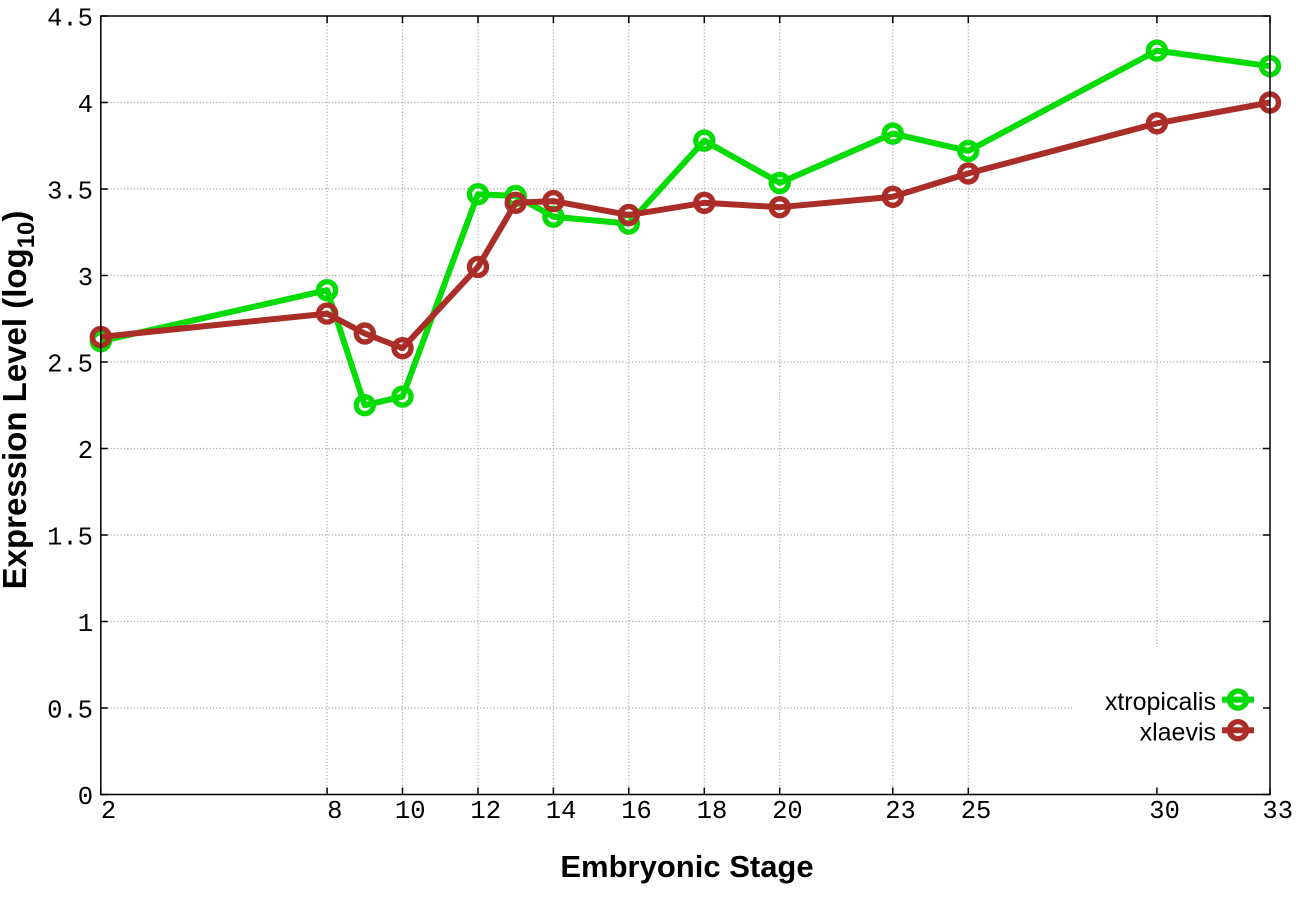 The height and width of the screenshot is (912, 1296). I want to click on svg-text: 3.5, so click(70, 191).